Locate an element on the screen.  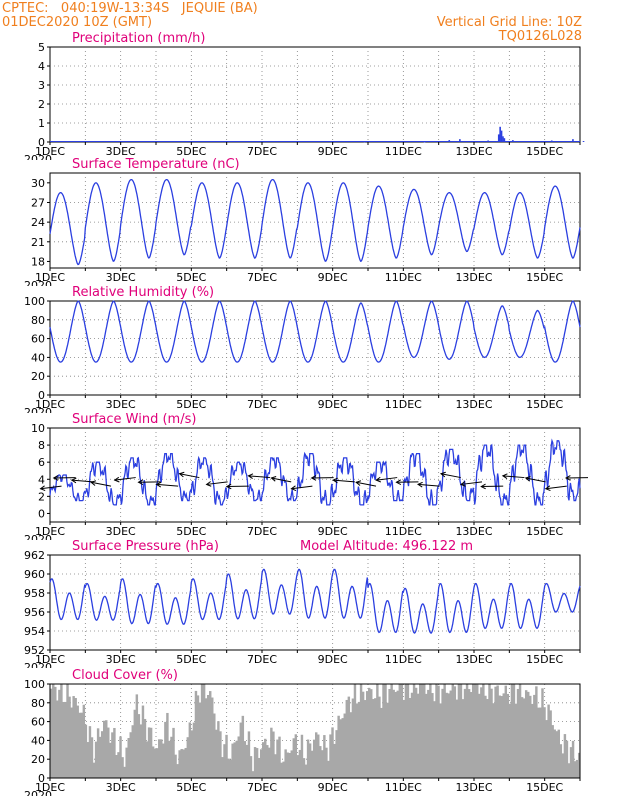
panel-title: Precipitation (mm/h) is located at coordinates (138, 38).